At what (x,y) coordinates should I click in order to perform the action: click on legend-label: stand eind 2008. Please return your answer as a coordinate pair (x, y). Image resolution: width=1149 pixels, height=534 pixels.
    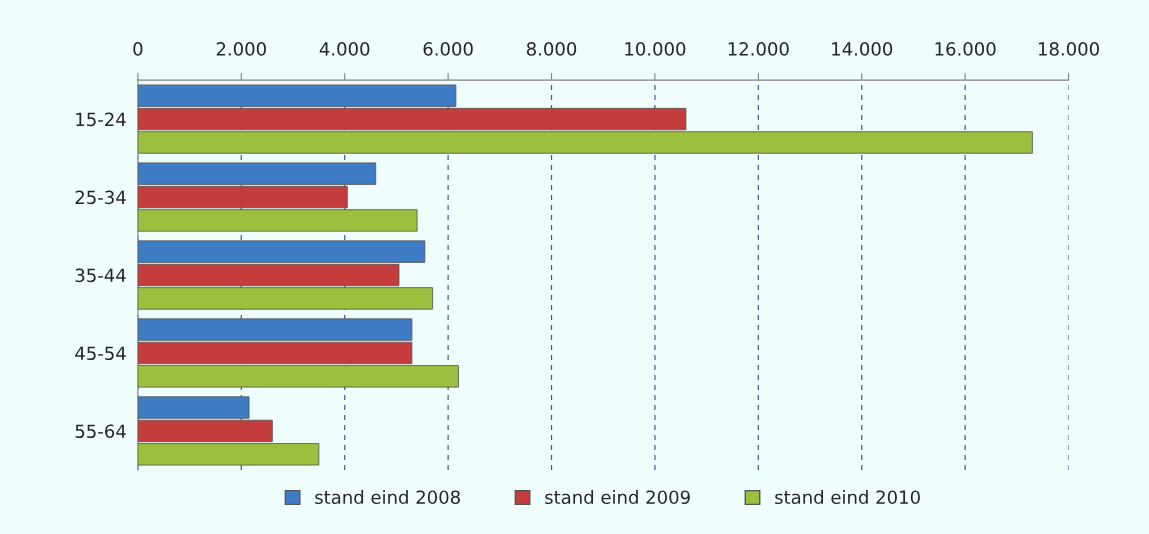
    Looking at the image, I should click on (387, 497).